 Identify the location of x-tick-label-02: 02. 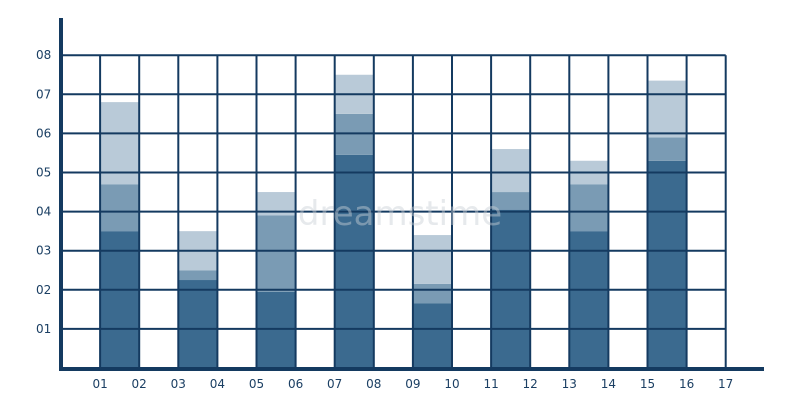
(139, 384).